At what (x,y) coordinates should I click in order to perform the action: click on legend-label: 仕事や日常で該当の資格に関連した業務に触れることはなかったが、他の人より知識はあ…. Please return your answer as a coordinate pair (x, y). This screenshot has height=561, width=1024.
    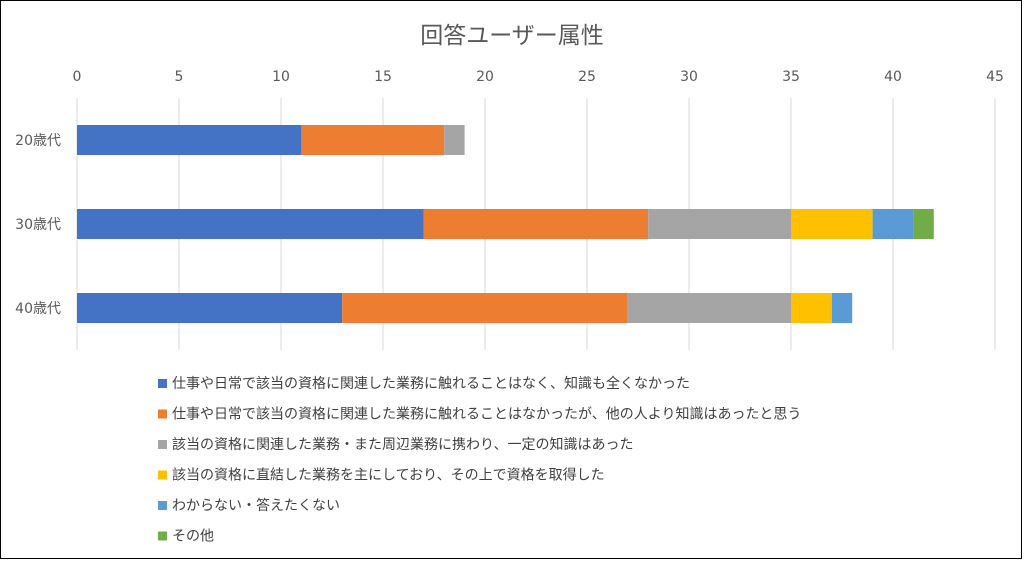
    Looking at the image, I should click on (486, 414).